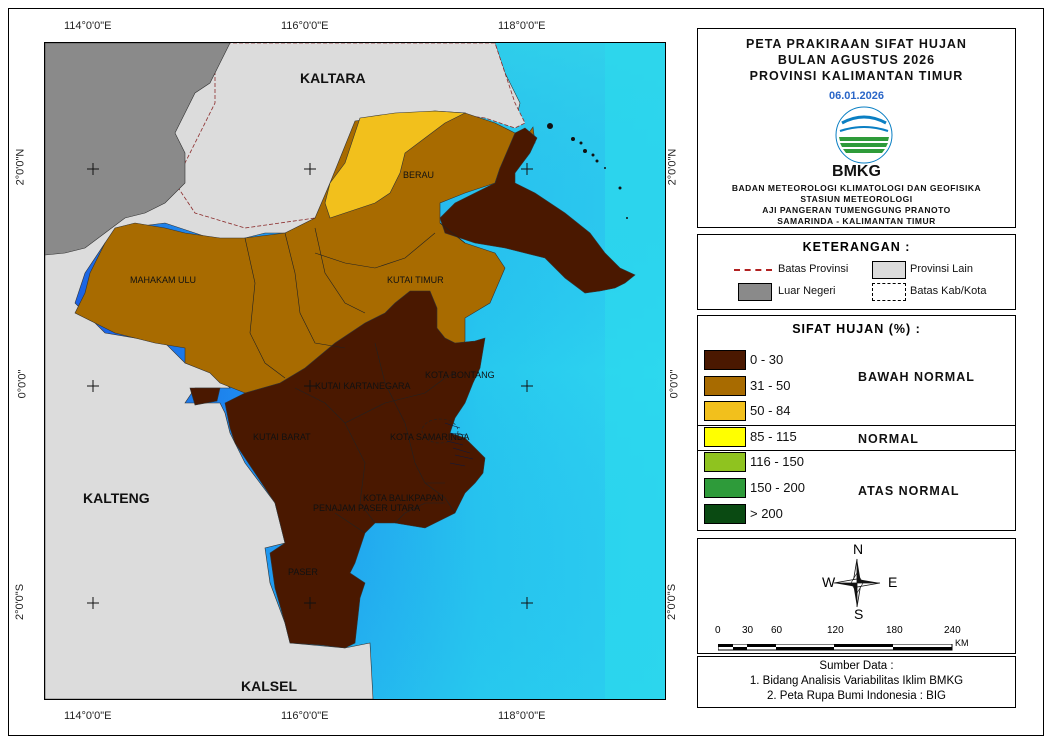 This screenshot has height=744, width=1052. Describe the element at coordinates (269, 686) in the screenshot. I see `label-kalsel: KALSEL` at that location.